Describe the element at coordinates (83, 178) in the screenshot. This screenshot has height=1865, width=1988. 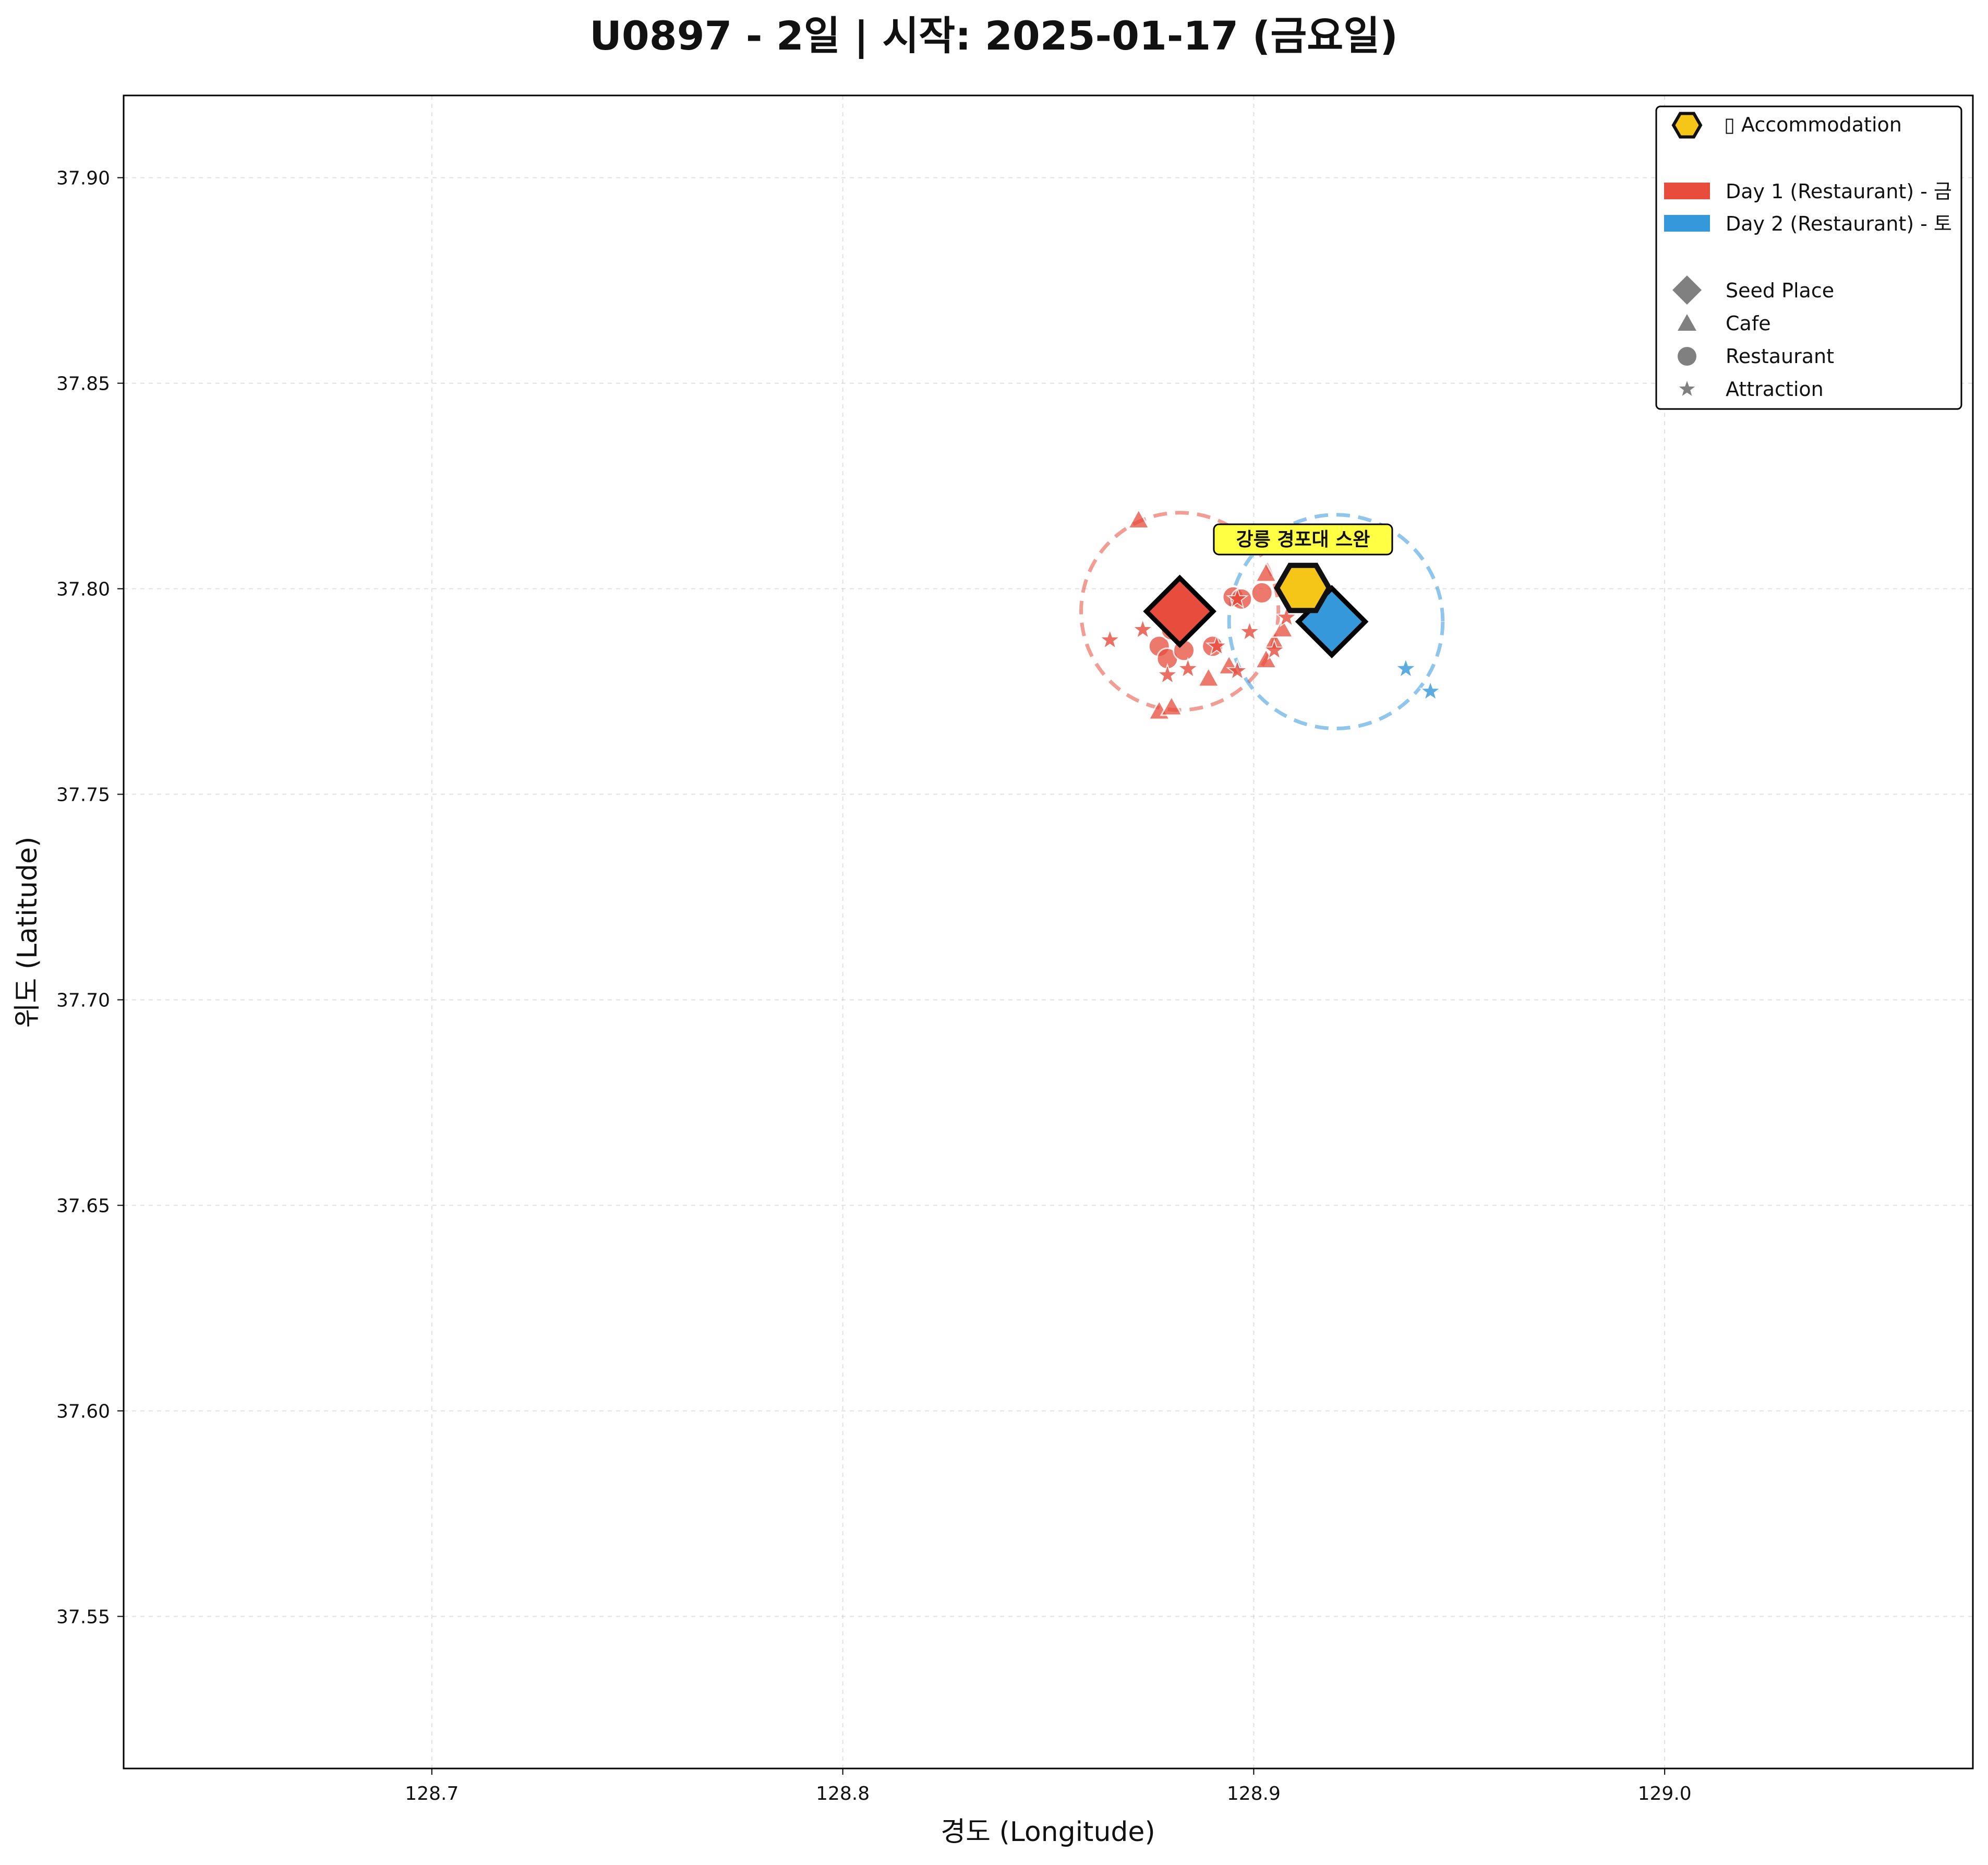
I see `y-tick-label: 37.90` at that location.